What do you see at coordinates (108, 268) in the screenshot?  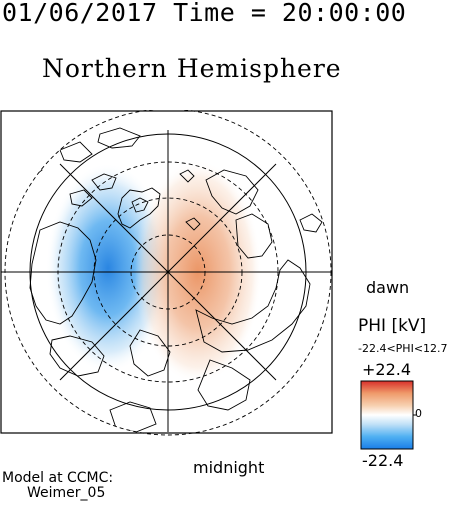 I see `negative-potential-cell` at bounding box center [108, 268].